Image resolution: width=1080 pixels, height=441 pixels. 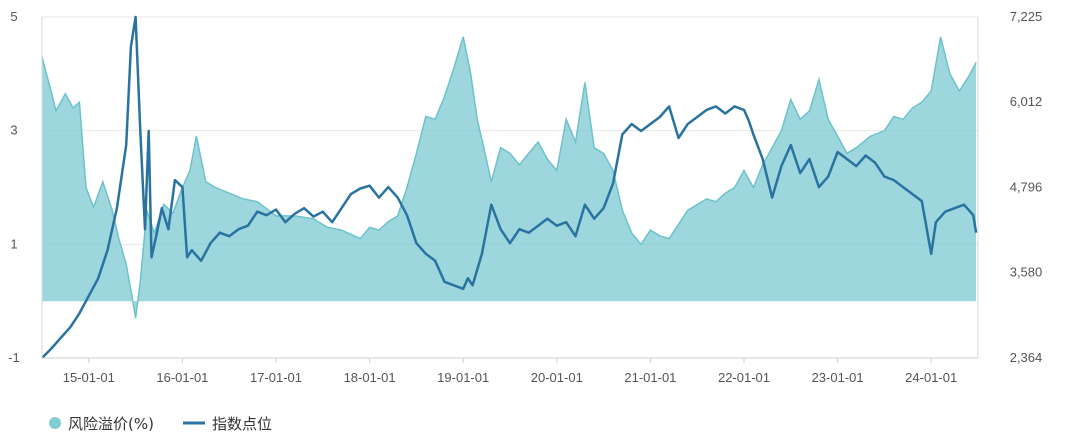 I want to click on x-tick-label: 15-01-01, so click(x=89, y=377).